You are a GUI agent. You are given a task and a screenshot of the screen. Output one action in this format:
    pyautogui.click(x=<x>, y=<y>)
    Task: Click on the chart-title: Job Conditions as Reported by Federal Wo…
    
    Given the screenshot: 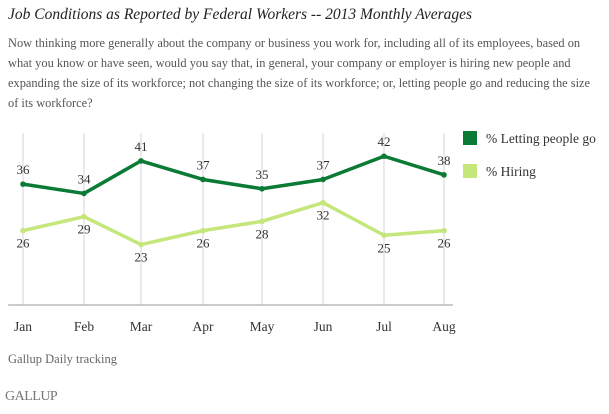 What is the action you would take?
    pyautogui.click(x=240, y=14)
    